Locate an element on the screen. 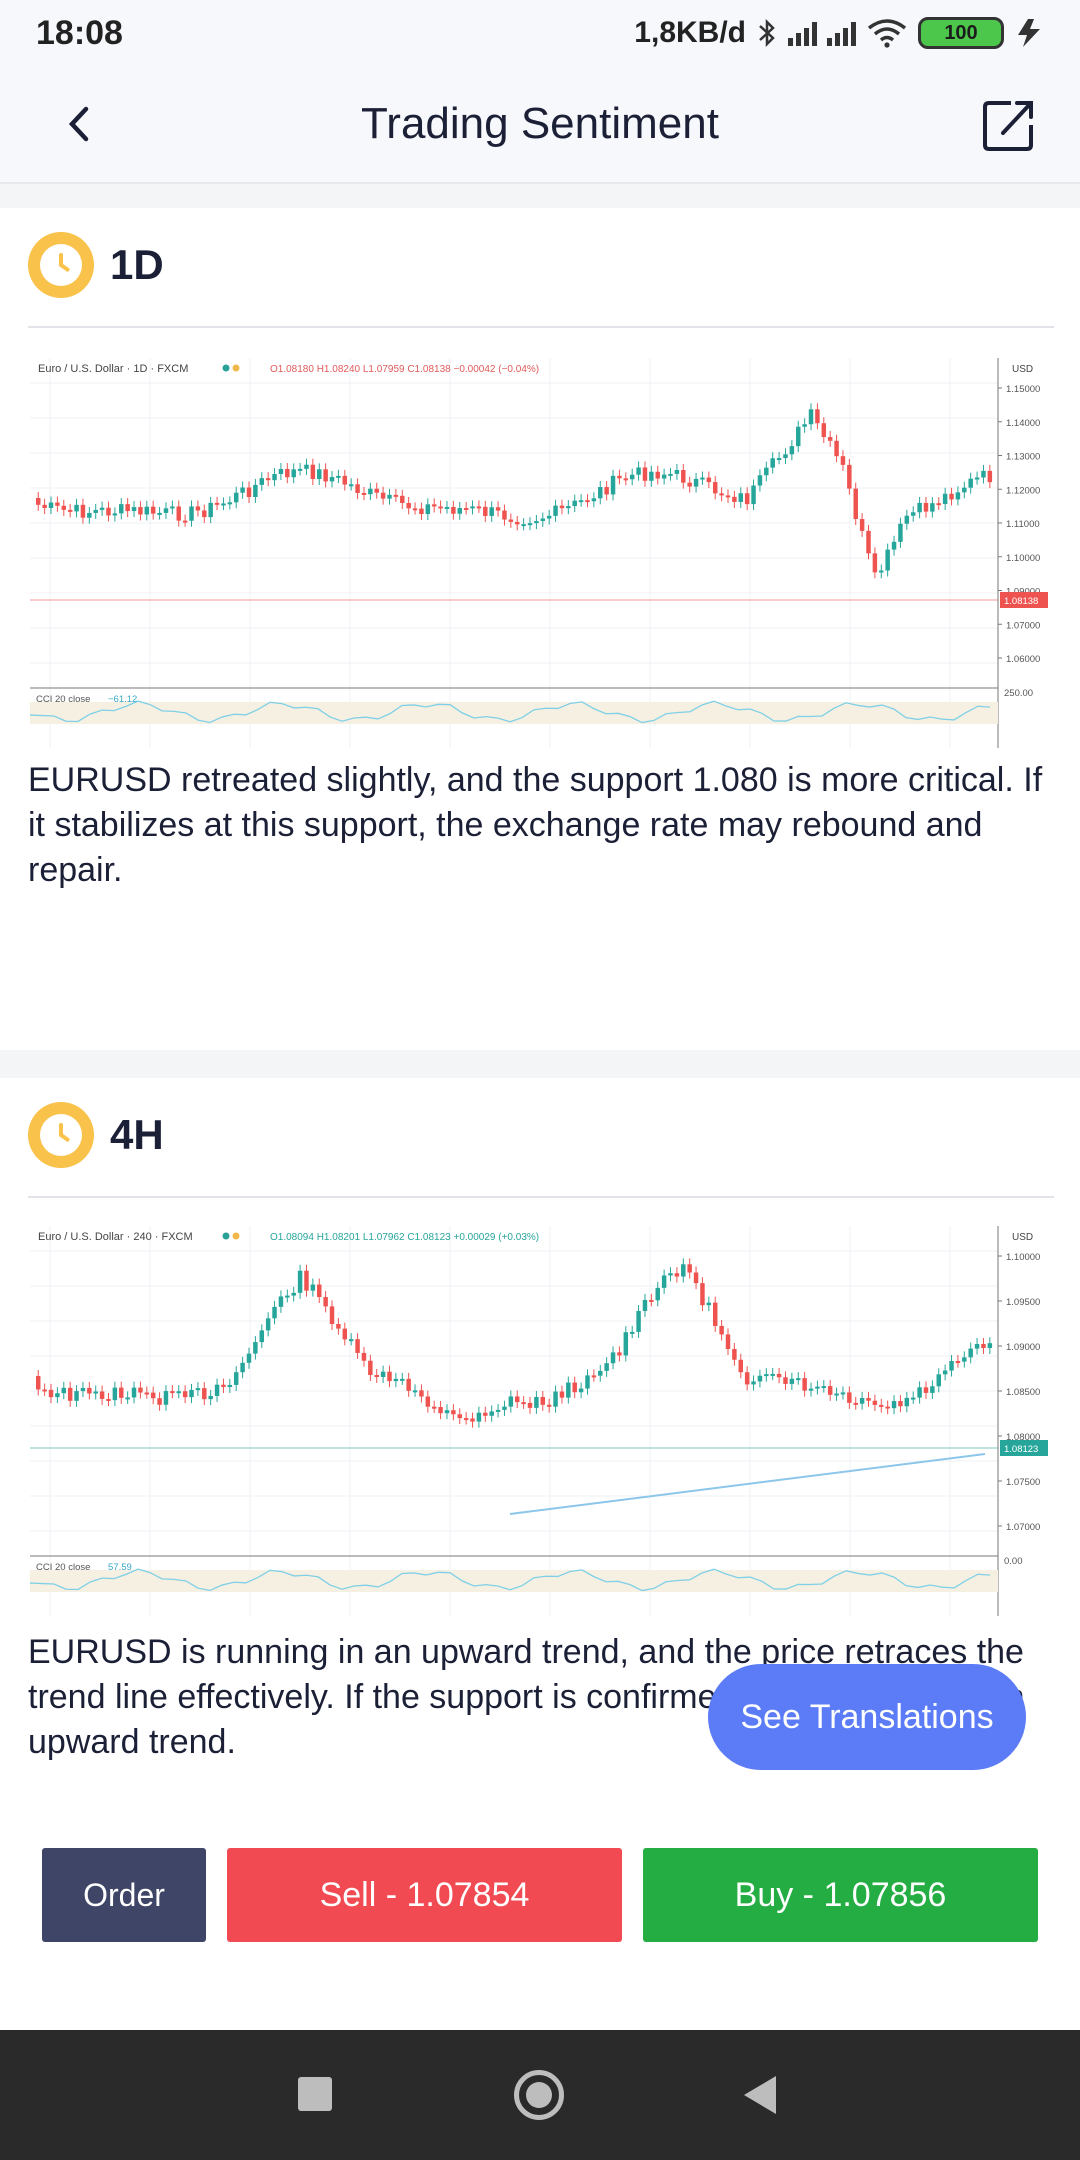 The image size is (1080, 2160). app-header: Trading Sentiment is located at coordinates (540, 125).